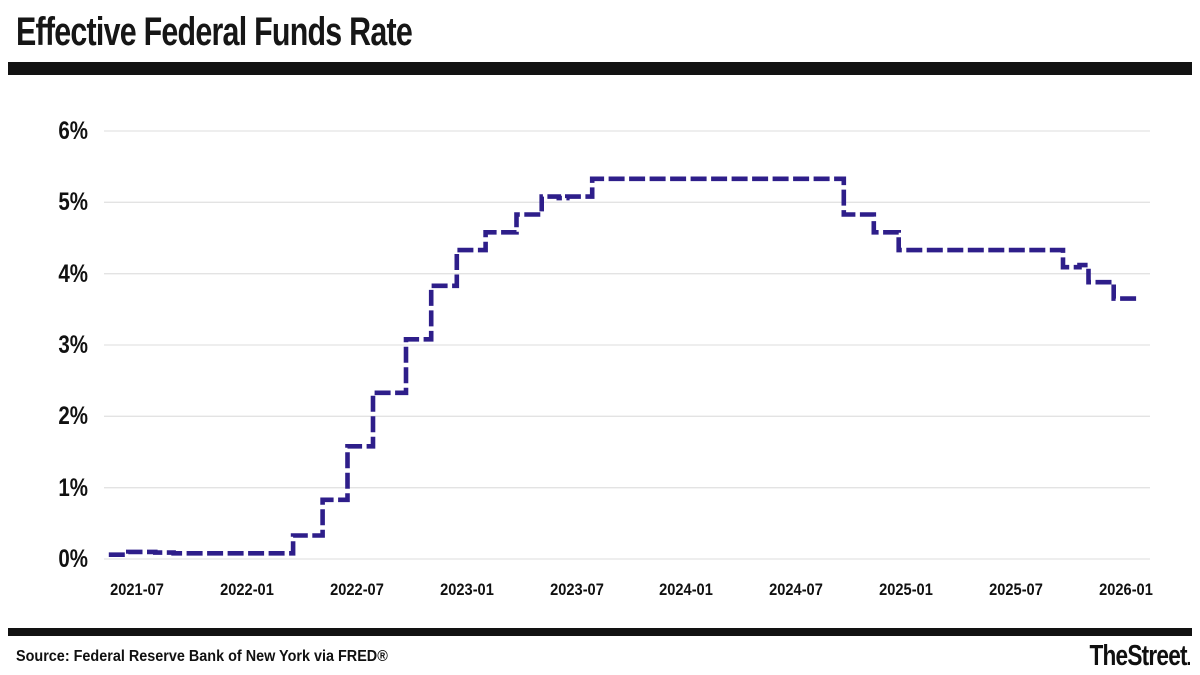 The width and height of the screenshot is (1200, 675). I want to click on header-divider-bar, so click(600, 68).